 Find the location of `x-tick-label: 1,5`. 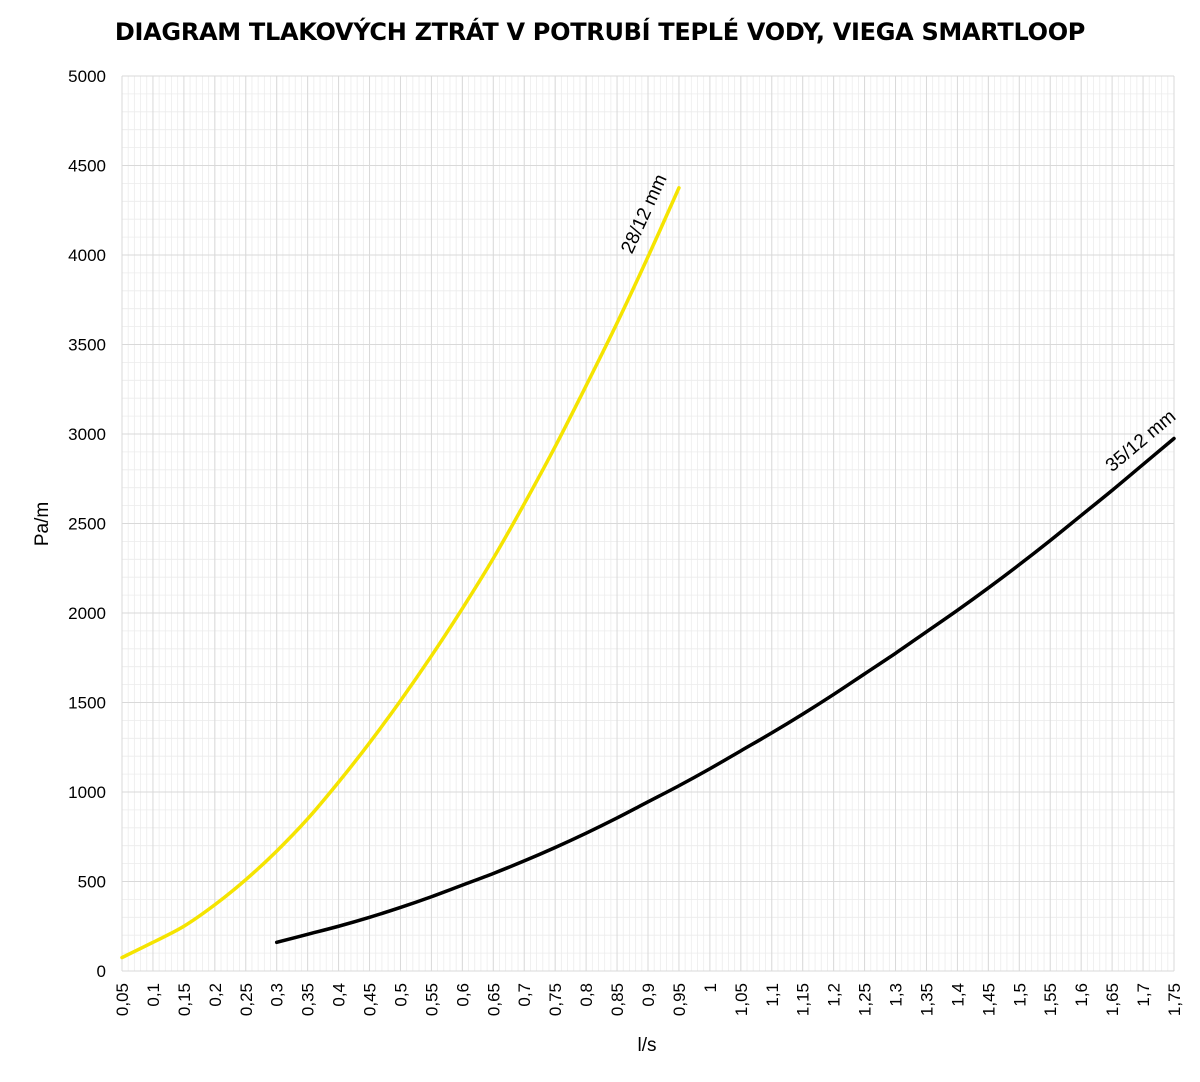

x-tick-label: 1,5 is located at coordinates (1019, 995).